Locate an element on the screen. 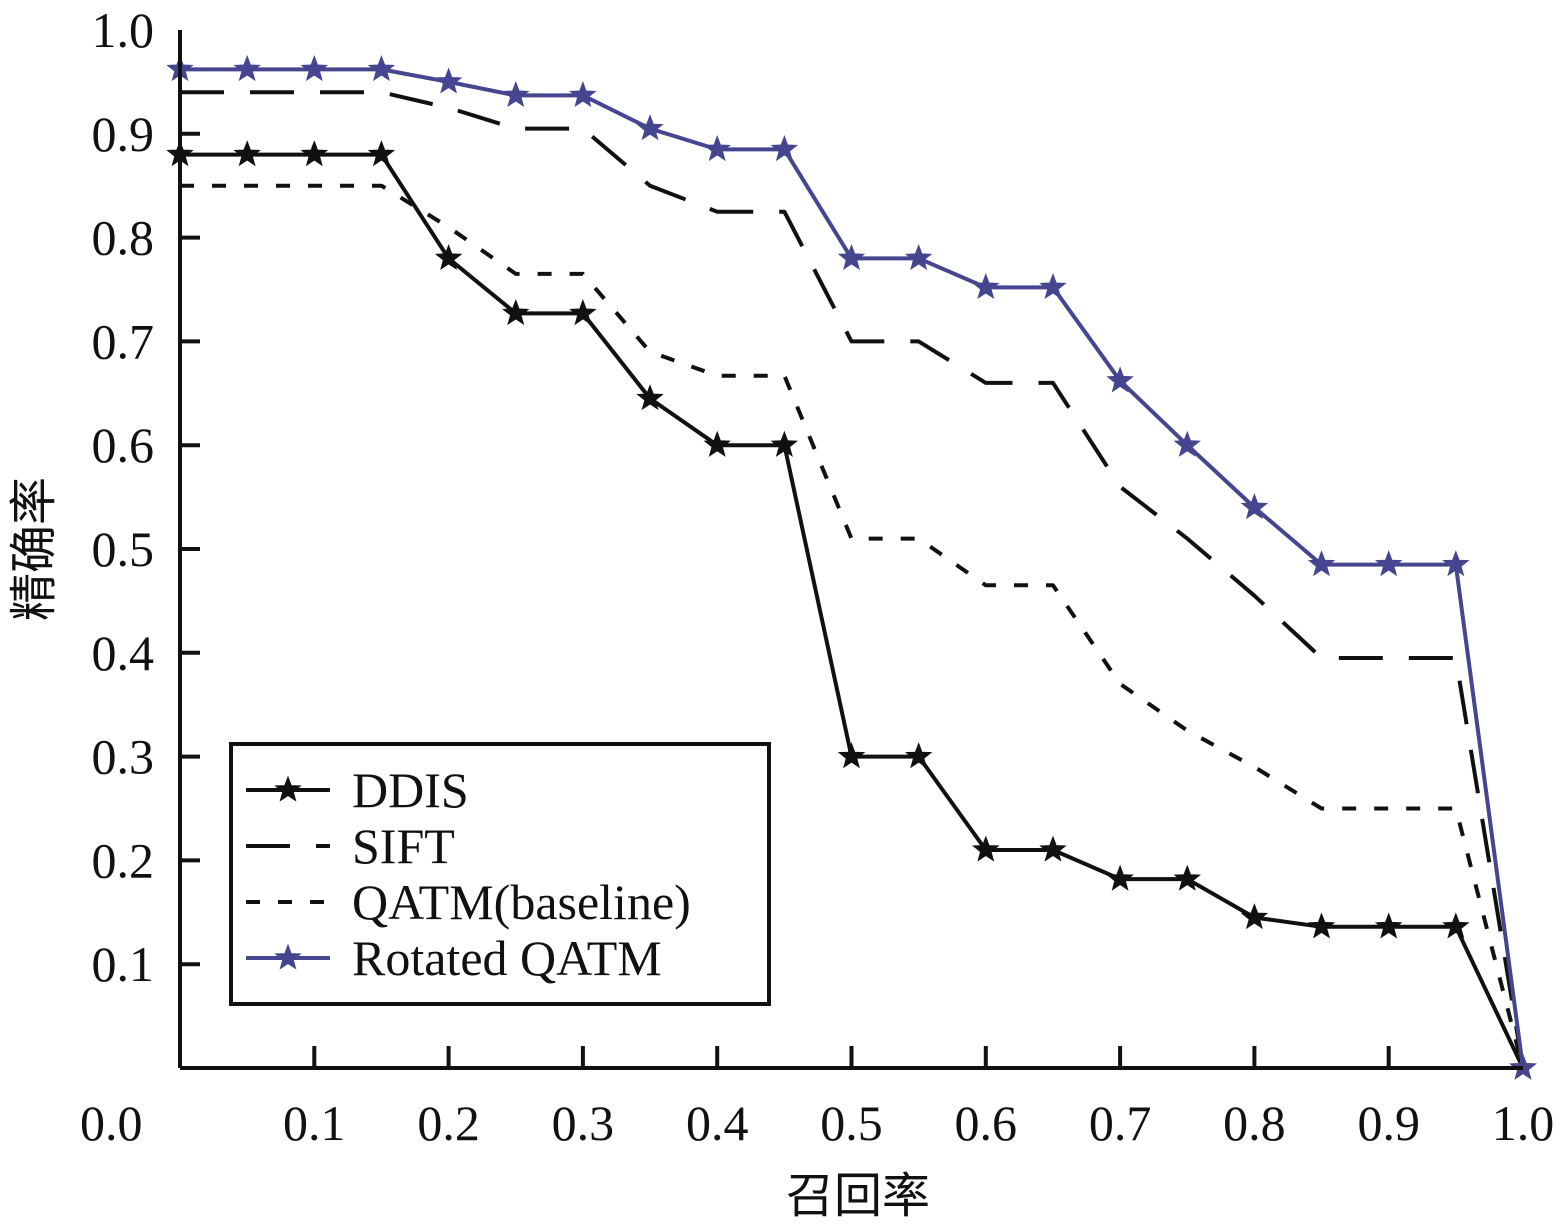 The height and width of the screenshot is (1231, 1563). x-tick-label: 0.5 is located at coordinates (851, 1123).